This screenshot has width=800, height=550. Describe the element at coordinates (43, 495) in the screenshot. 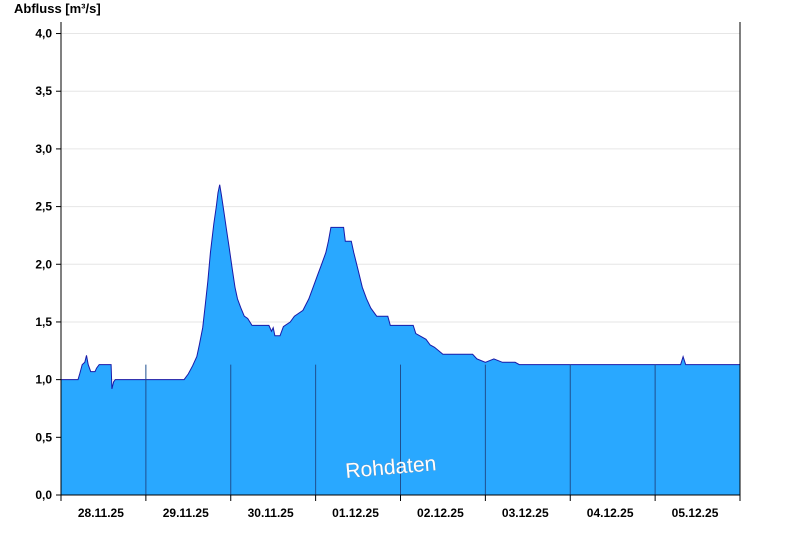

I see `y-tick-label-0: 0,0` at that location.